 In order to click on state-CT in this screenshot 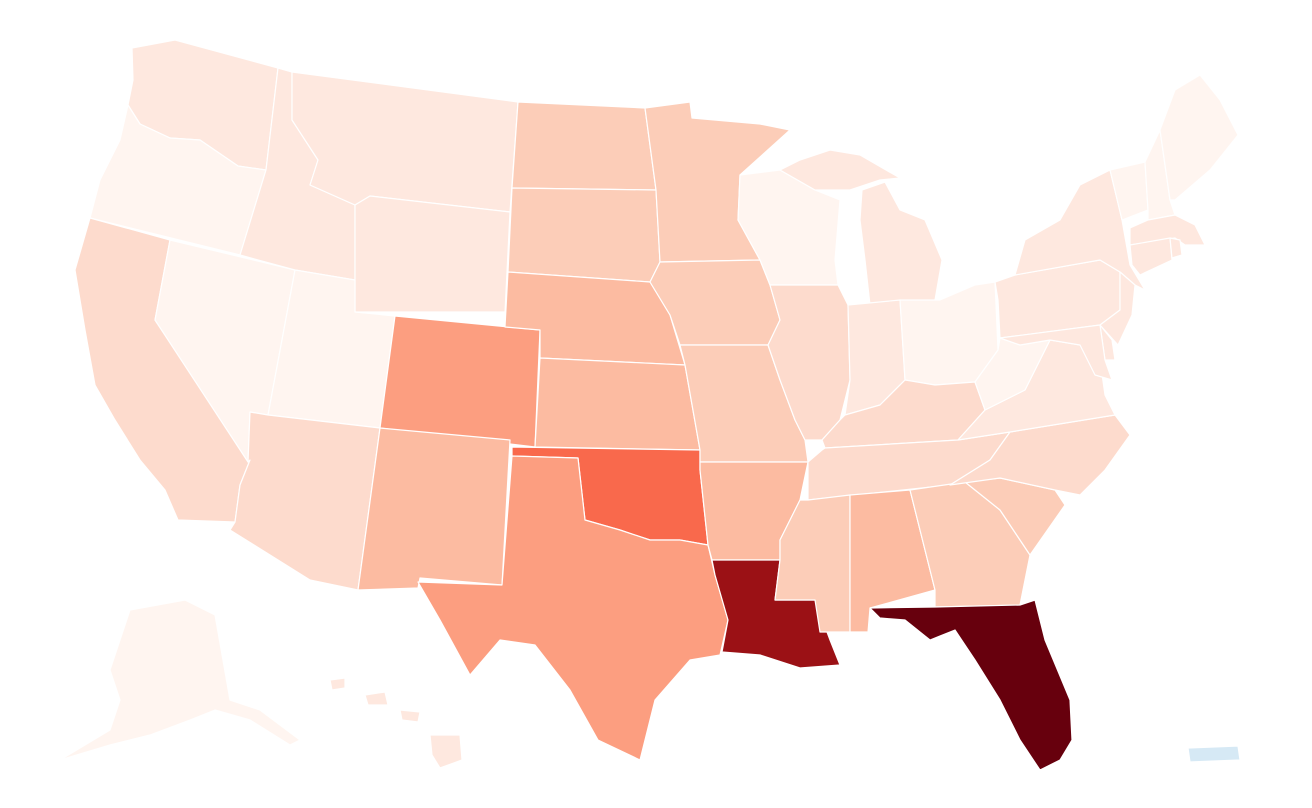, I will do `click(1151, 256)`.